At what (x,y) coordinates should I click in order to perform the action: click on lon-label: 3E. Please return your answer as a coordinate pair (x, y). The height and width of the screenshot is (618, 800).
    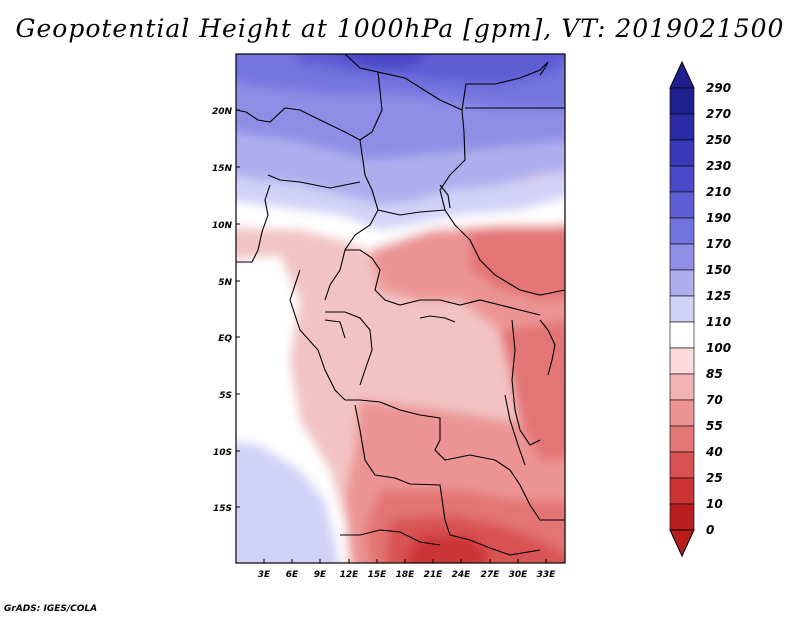
    Looking at the image, I should click on (264, 575).